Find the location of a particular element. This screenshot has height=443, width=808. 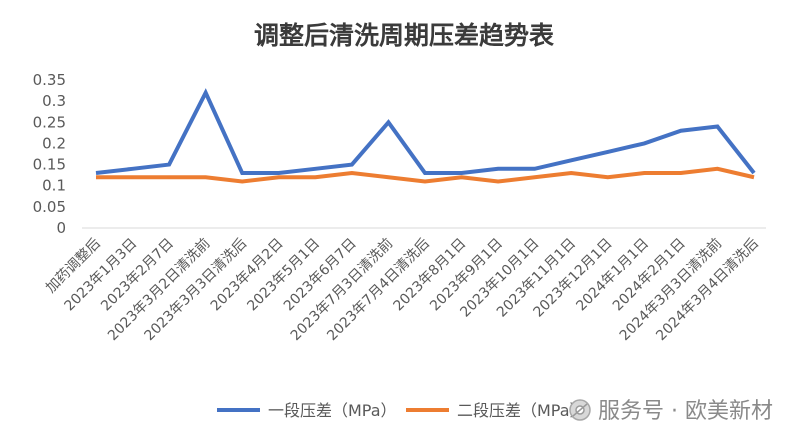

y-tick-label: 0 is located at coordinates (61, 228).